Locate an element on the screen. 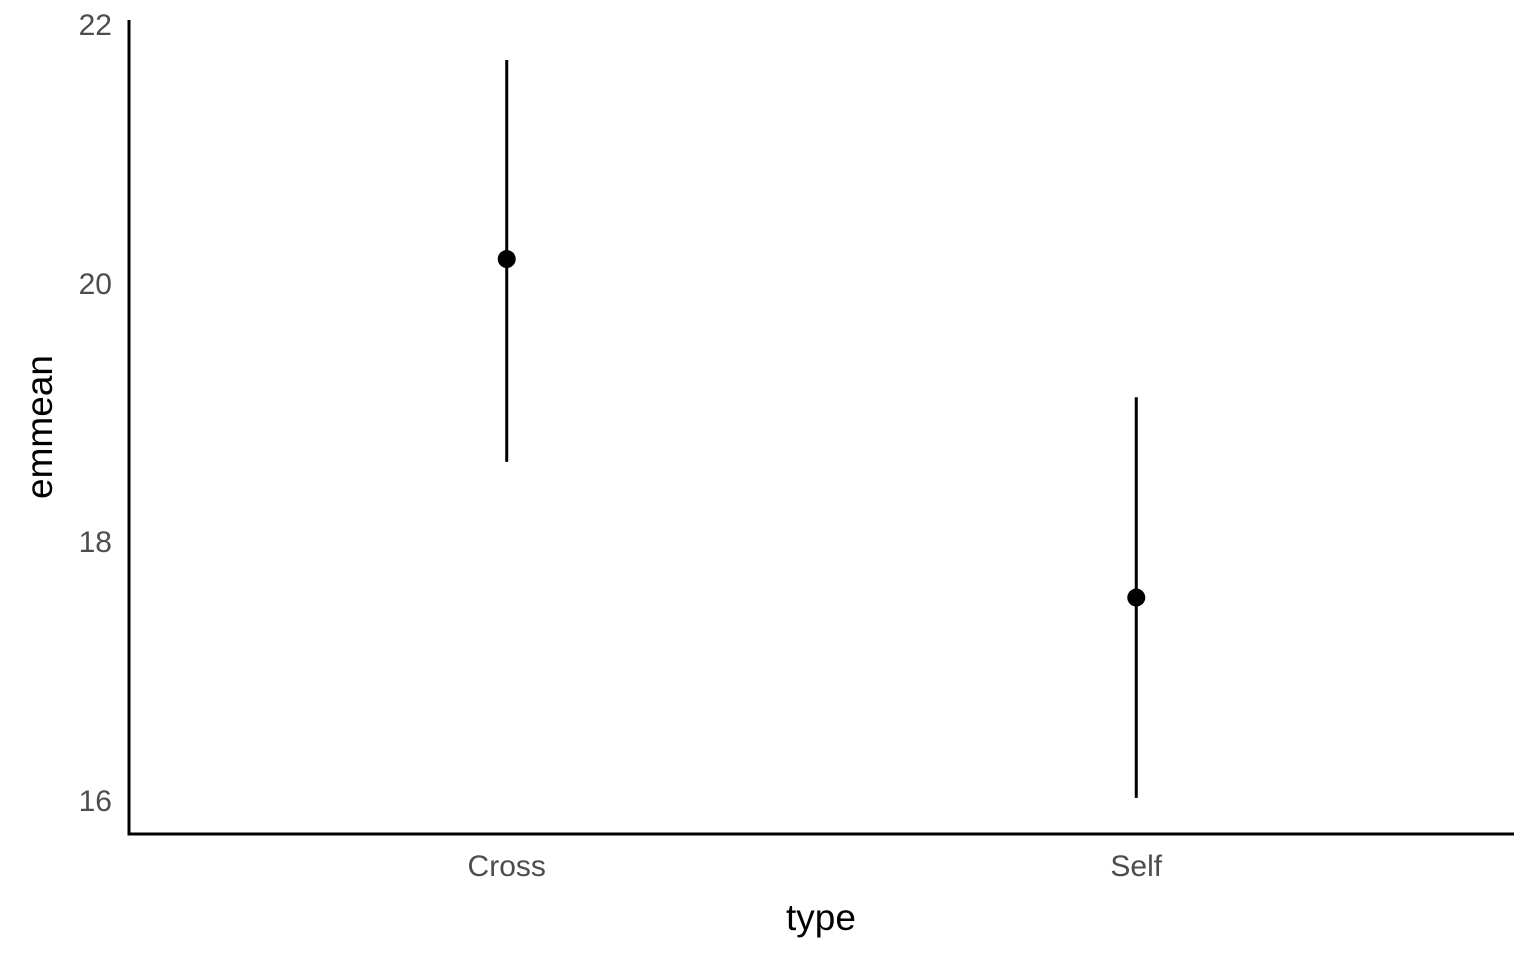  y-tick-label-20: 20 is located at coordinates (95, 284).